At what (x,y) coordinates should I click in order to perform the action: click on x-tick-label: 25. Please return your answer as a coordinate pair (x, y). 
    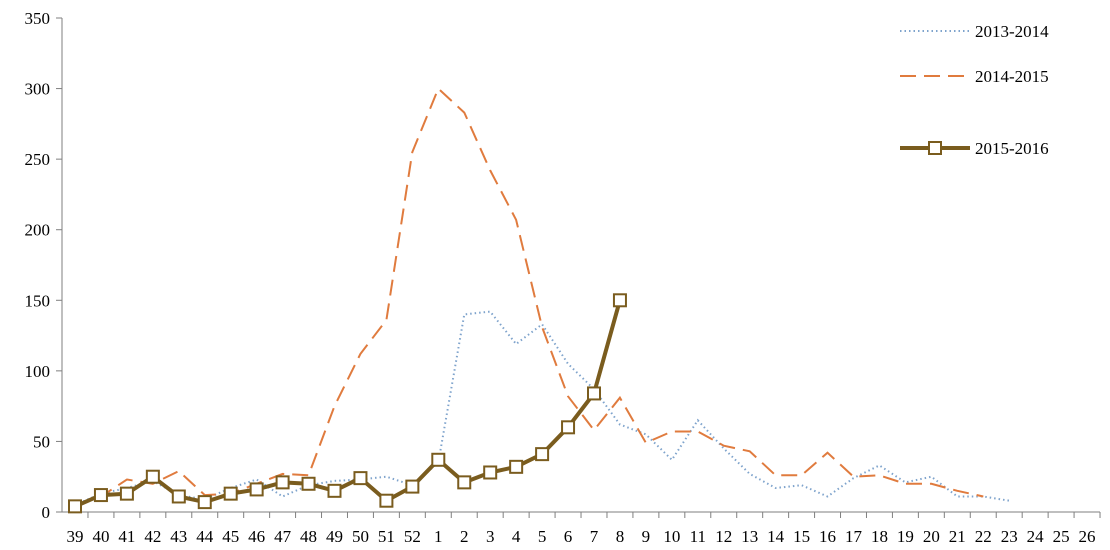
    Looking at the image, I should click on (1061, 536).